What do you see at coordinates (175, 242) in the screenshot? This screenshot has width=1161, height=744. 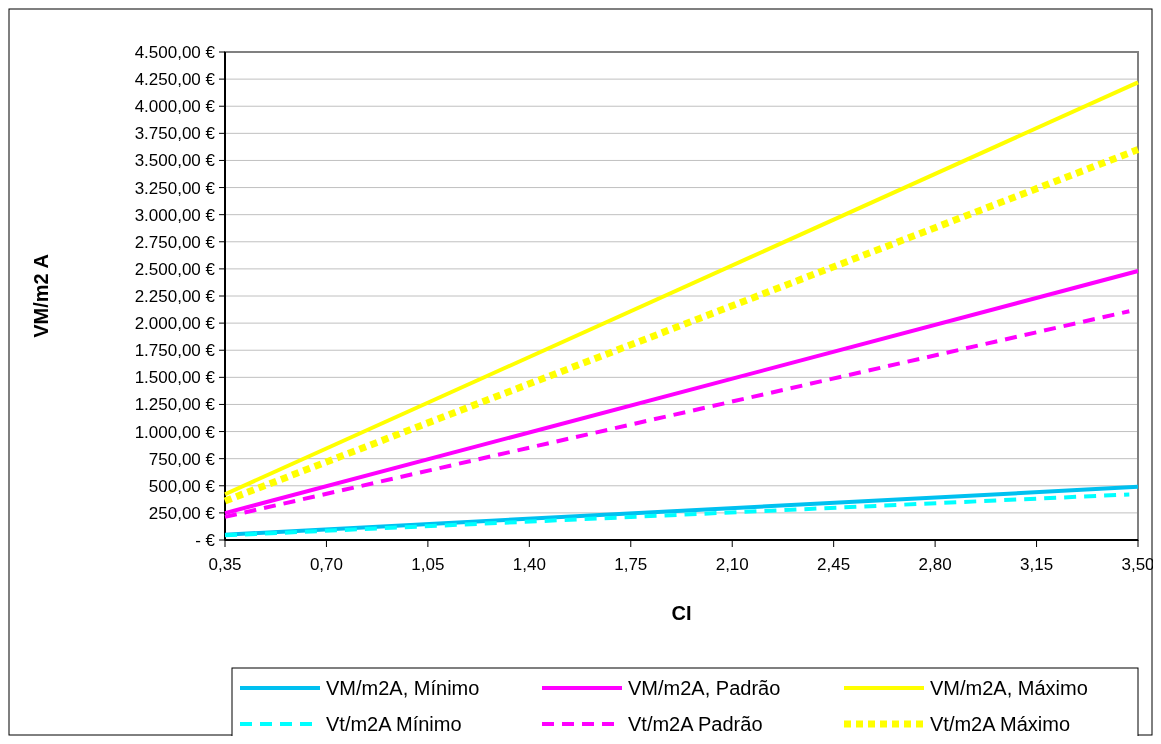 I see `y-tick-label: 2.750,00 €` at bounding box center [175, 242].